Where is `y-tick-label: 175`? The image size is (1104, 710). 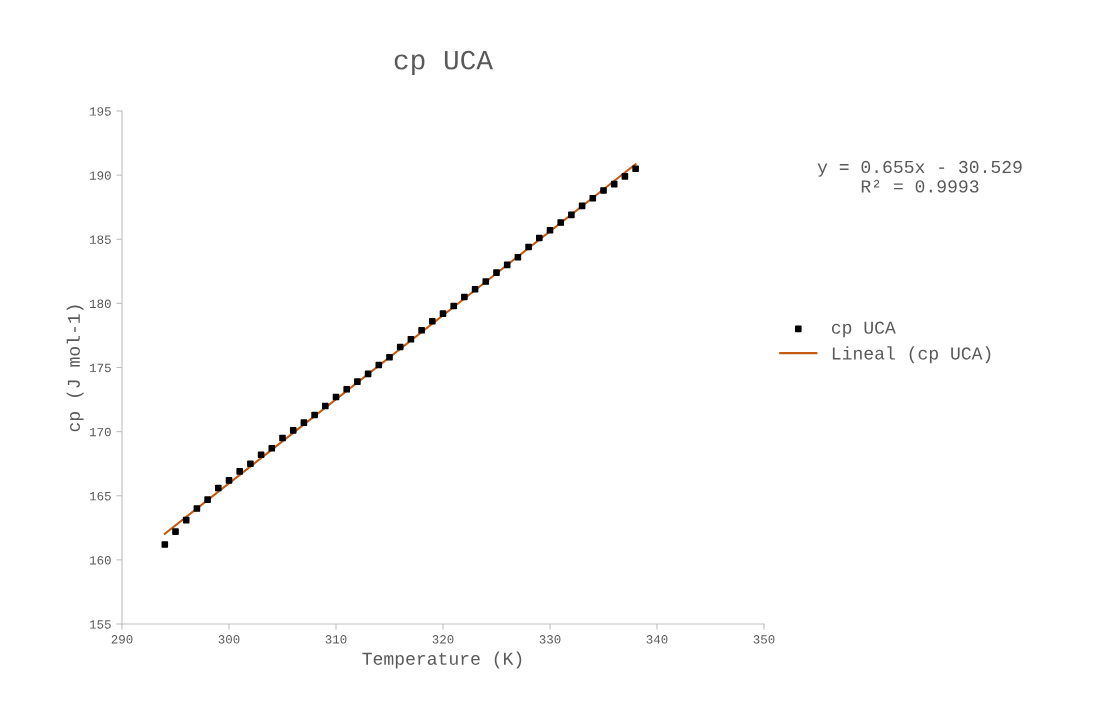 y-tick-label: 175 is located at coordinates (100, 368).